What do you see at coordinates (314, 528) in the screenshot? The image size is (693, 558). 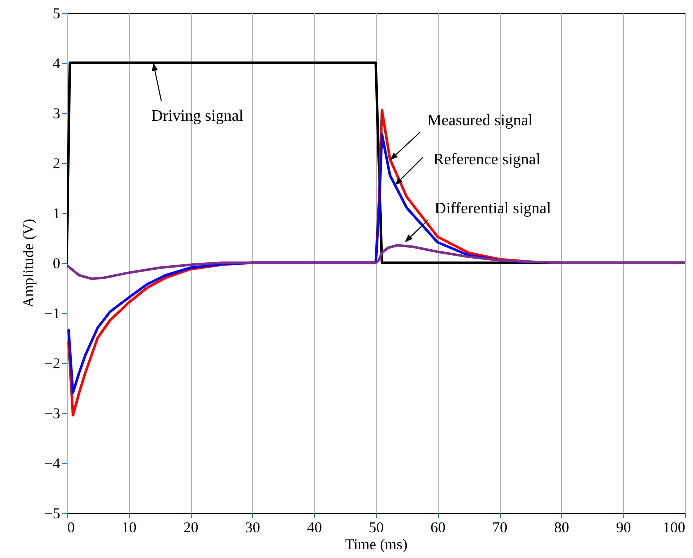 I see `x-tick-label: 40` at bounding box center [314, 528].